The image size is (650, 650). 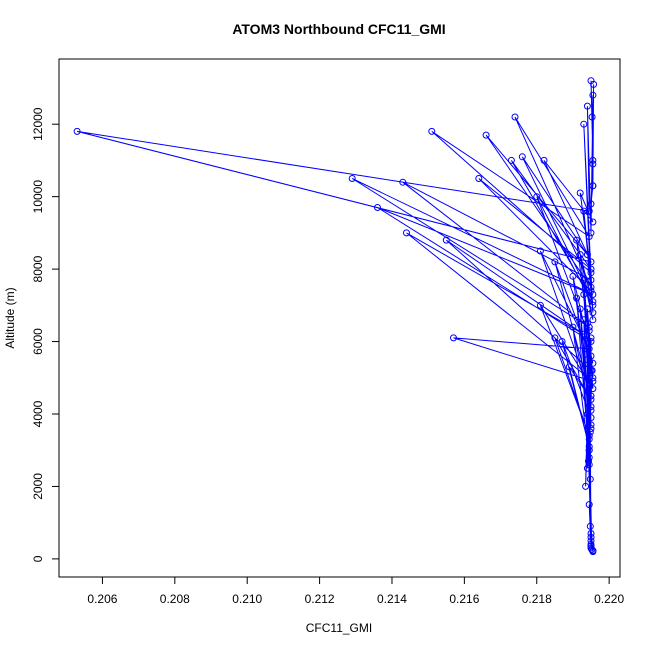 What do you see at coordinates (392, 599) in the screenshot?
I see `x-tick-label: 0.214` at bounding box center [392, 599].